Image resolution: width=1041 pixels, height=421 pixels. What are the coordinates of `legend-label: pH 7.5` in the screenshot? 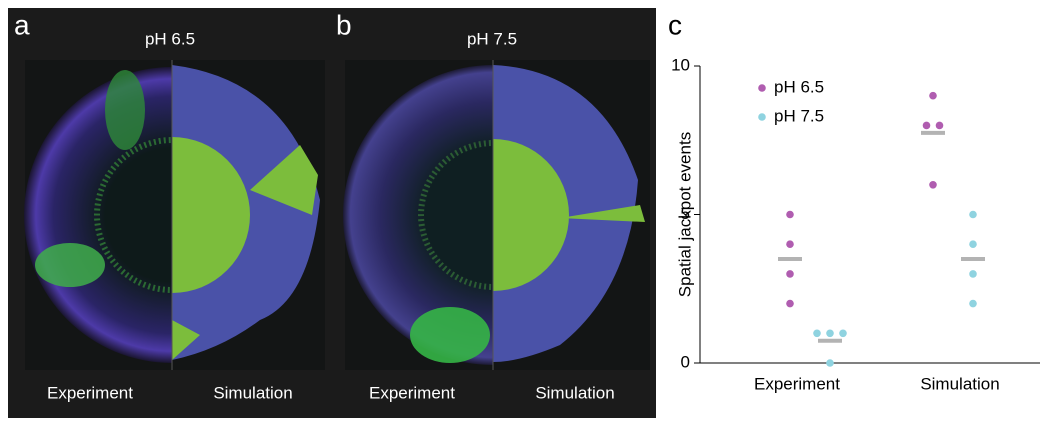 It's located at (799, 115).